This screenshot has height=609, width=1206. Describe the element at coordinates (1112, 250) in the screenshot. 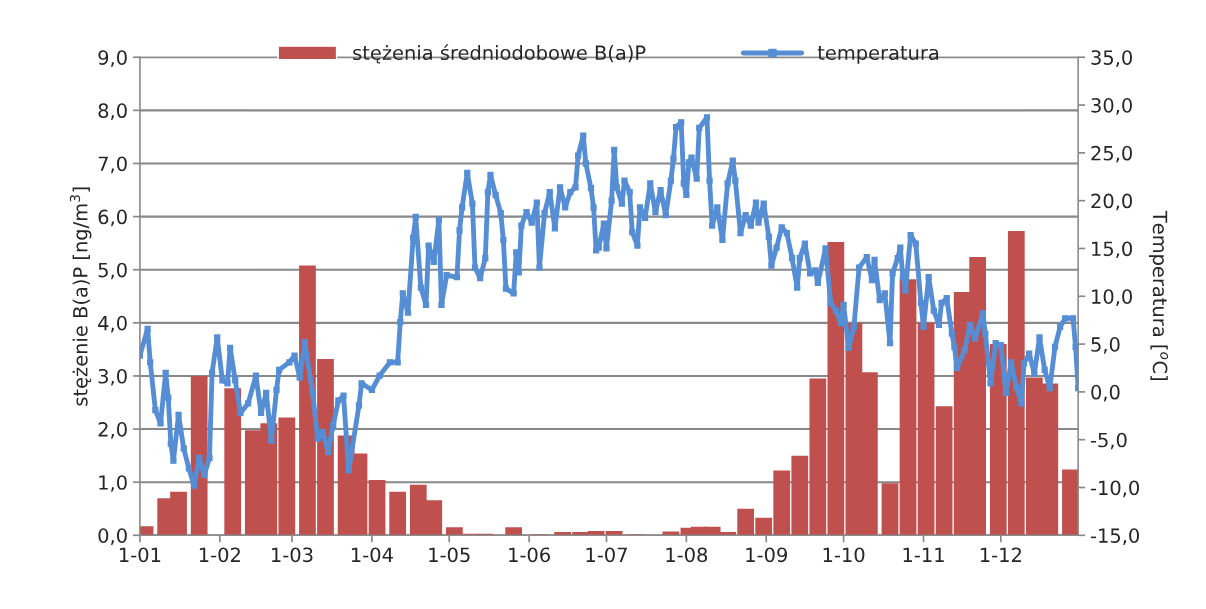

I see `y2-tick-label: 15,0` at that location.